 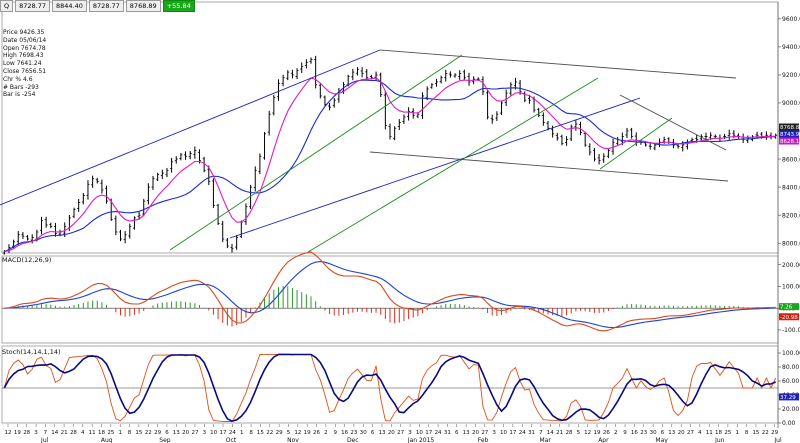 I want to click on stoch-y-tick-label: 80.00, so click(x=790, y=367).